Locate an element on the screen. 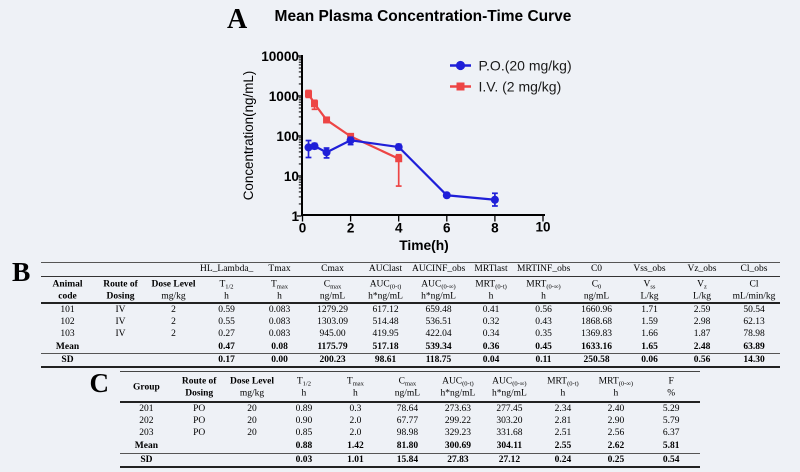 This screenshot has width=800, height=472. svg-text: 4 is located at coordinates (399, 228).